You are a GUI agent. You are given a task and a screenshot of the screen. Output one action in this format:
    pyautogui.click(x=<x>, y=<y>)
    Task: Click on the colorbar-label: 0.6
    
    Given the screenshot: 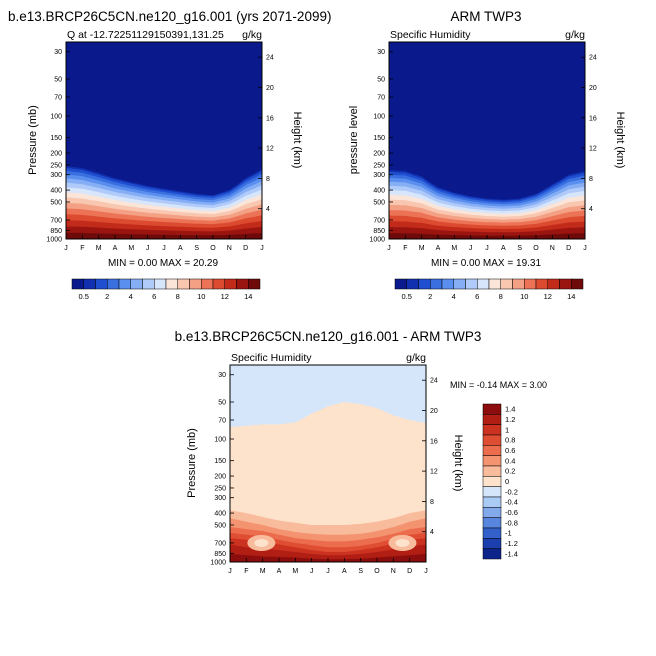 What is the action you would take?
    pyautogui.click(x=510, y=450)
    